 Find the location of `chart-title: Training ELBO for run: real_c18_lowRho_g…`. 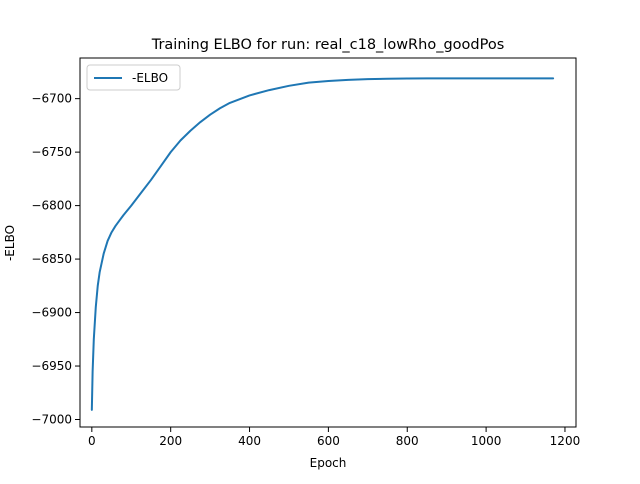

chart-title: Training ELBO for run: real_c18_lowRho_g… is located at coordinates (328, 45).